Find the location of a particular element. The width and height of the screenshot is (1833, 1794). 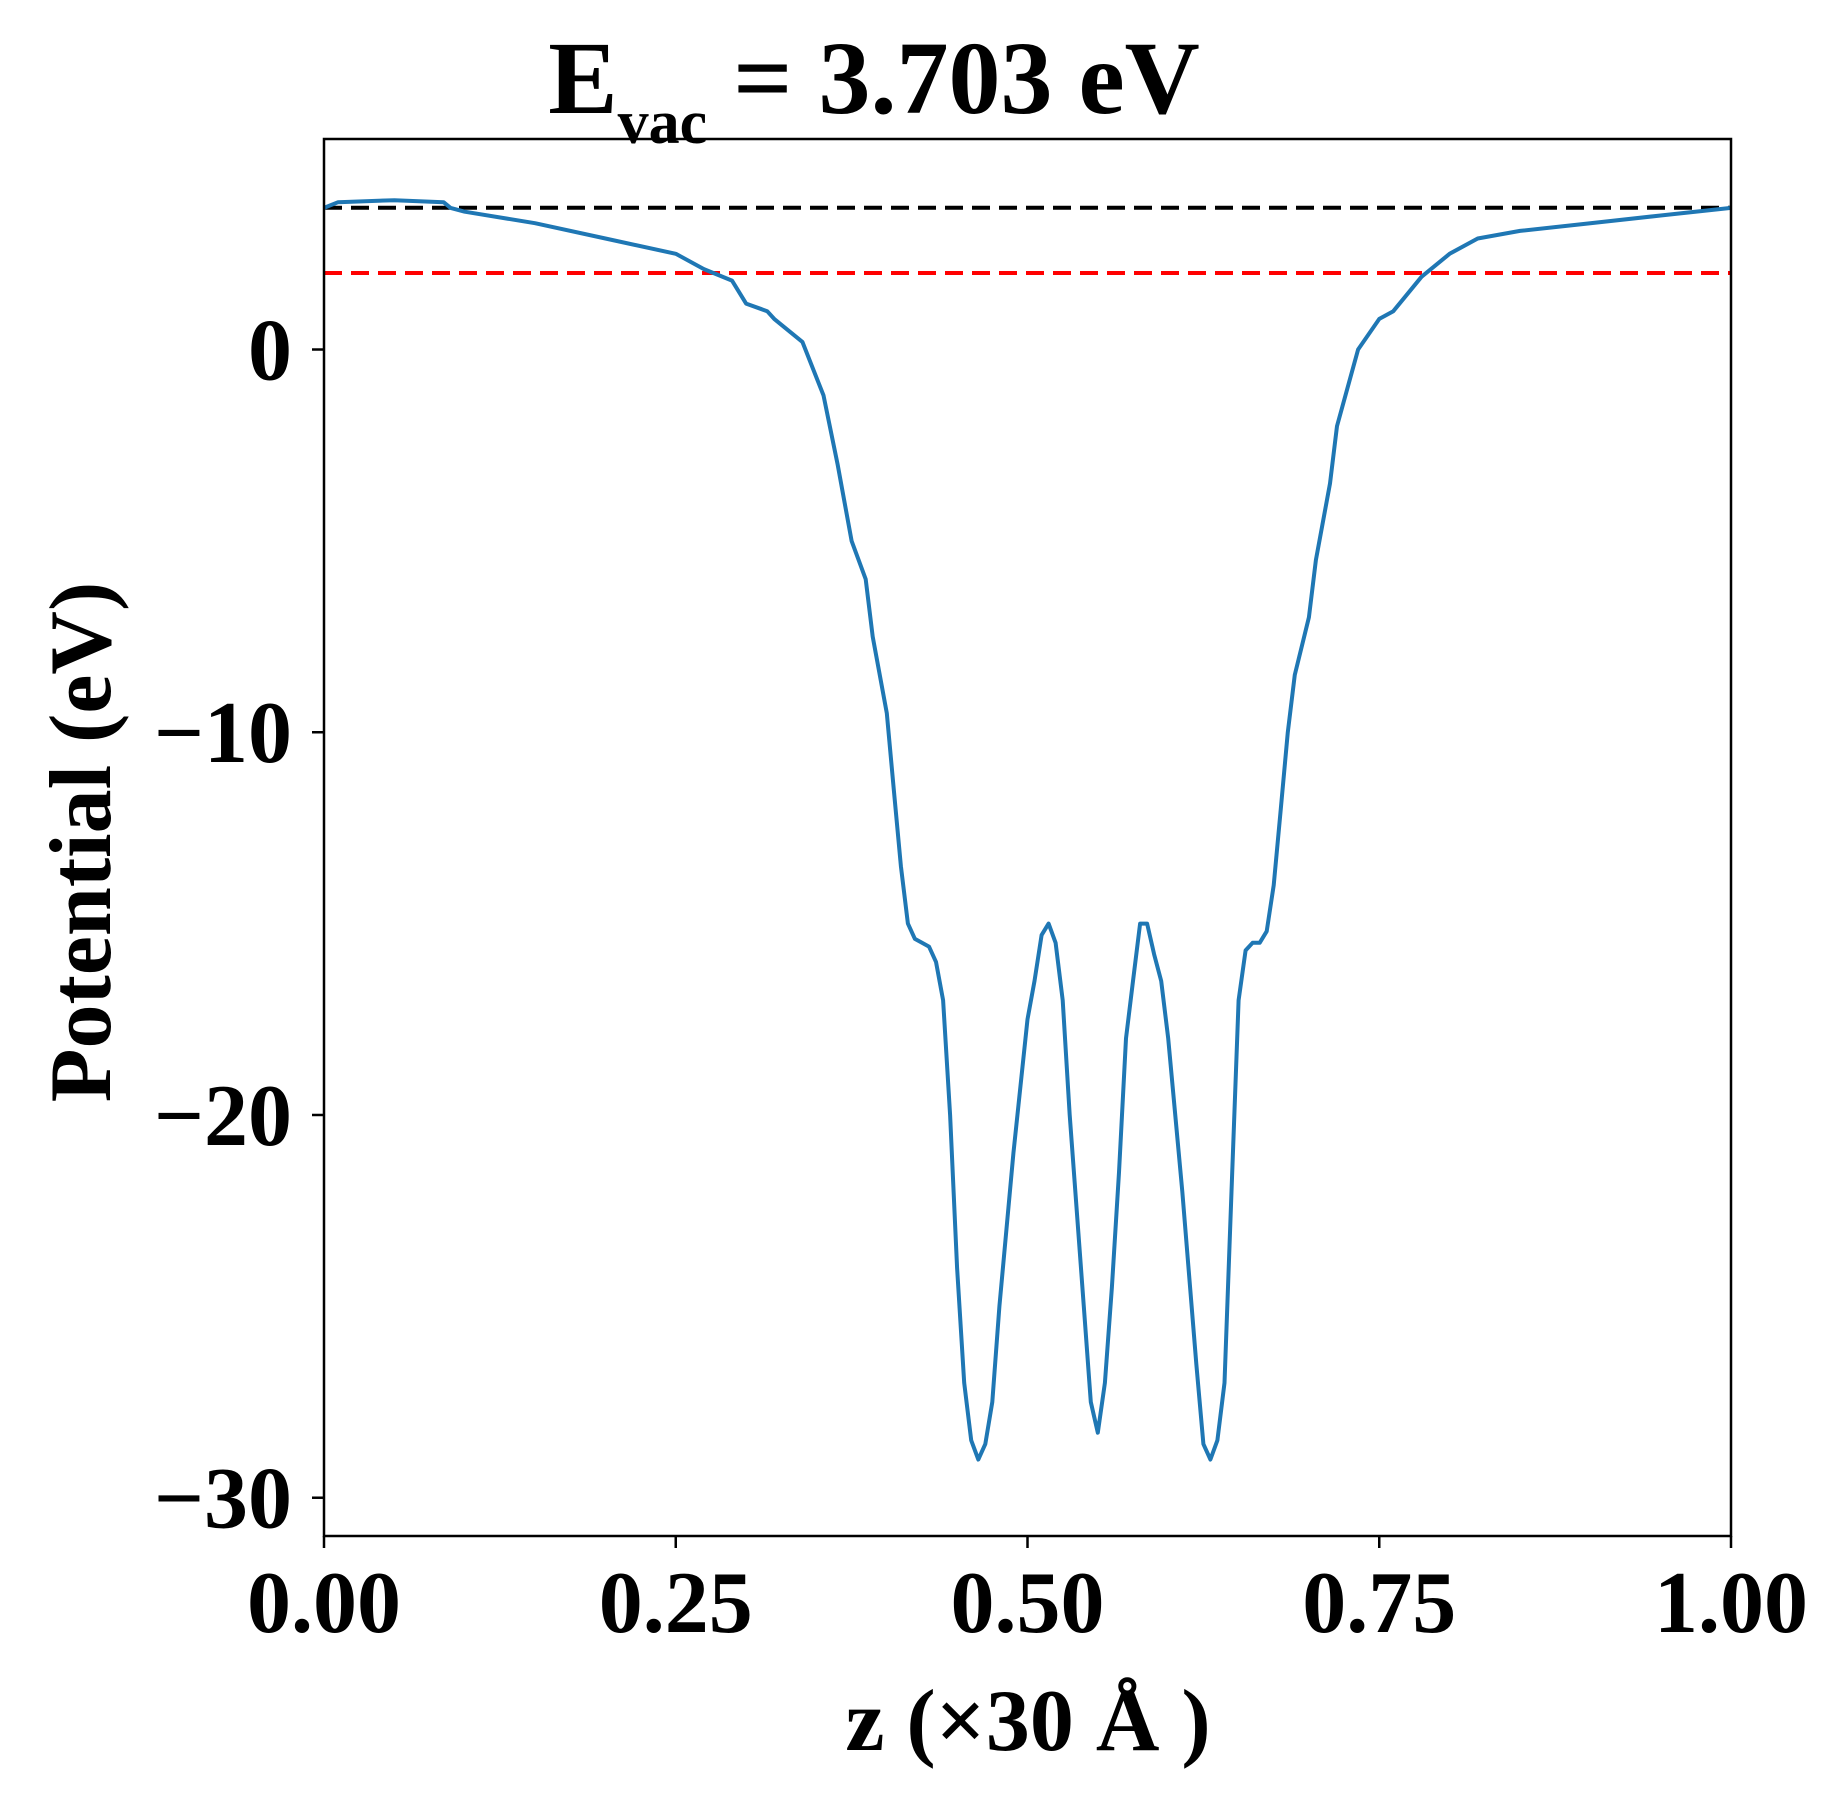

x-axis-ticks: 0.00 0.25 0.50 0.75 1.00 is located at coordinates (1027, 1594).